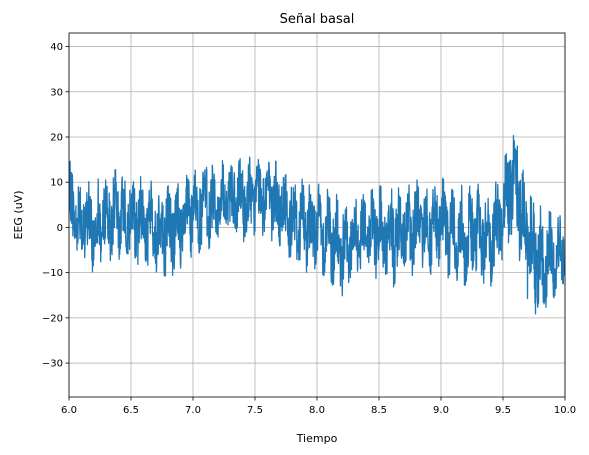  What do you see at coordinates (56, 47) in the screenshot?
I see `y-tick-label: 40` at bounding box center [56, 47].